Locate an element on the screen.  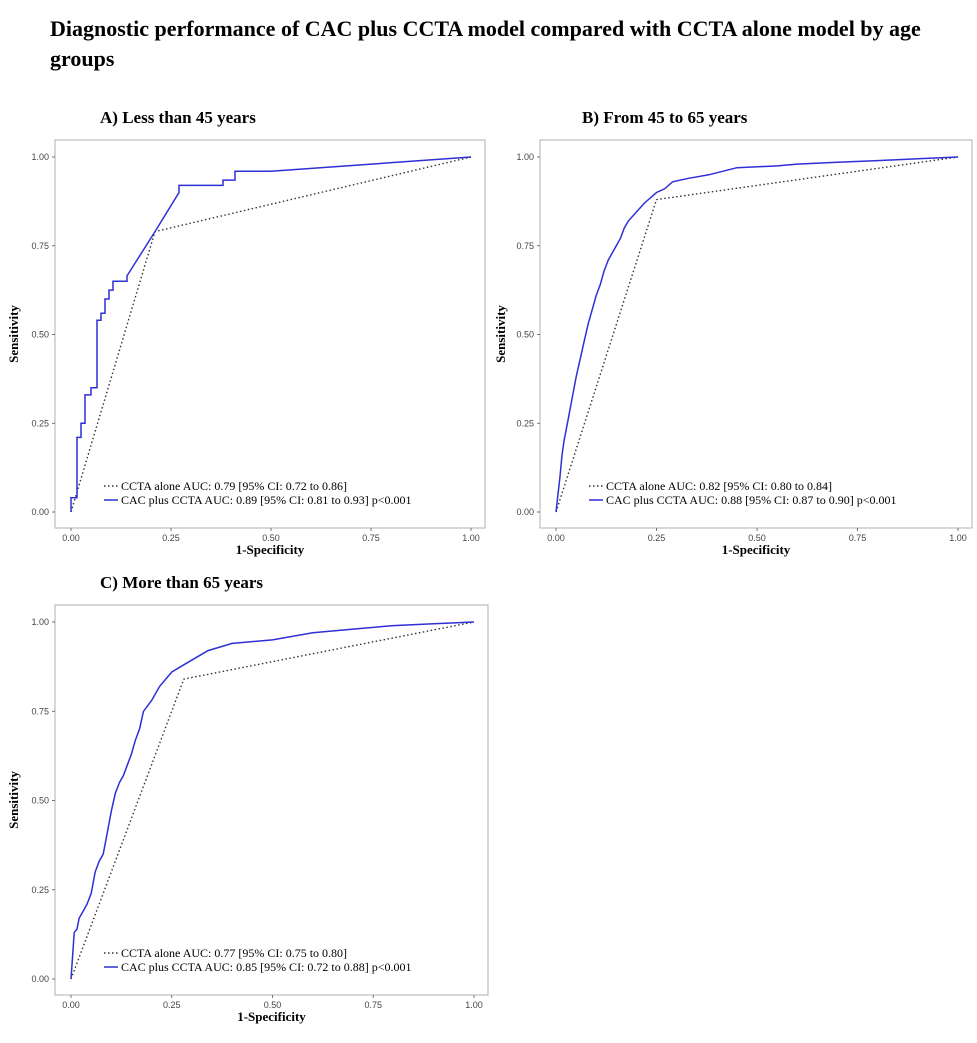
panel-a-title: A) Less than 45 years is located at coordinates (178, 117).